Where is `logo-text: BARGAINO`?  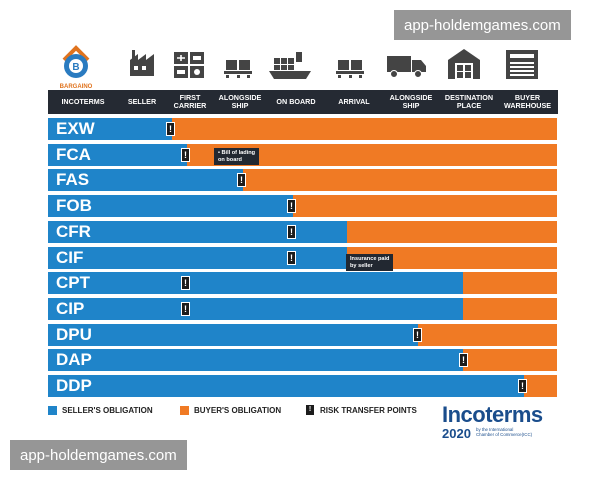
logo-text: BARGAINO is located at coordinates (76, 87).